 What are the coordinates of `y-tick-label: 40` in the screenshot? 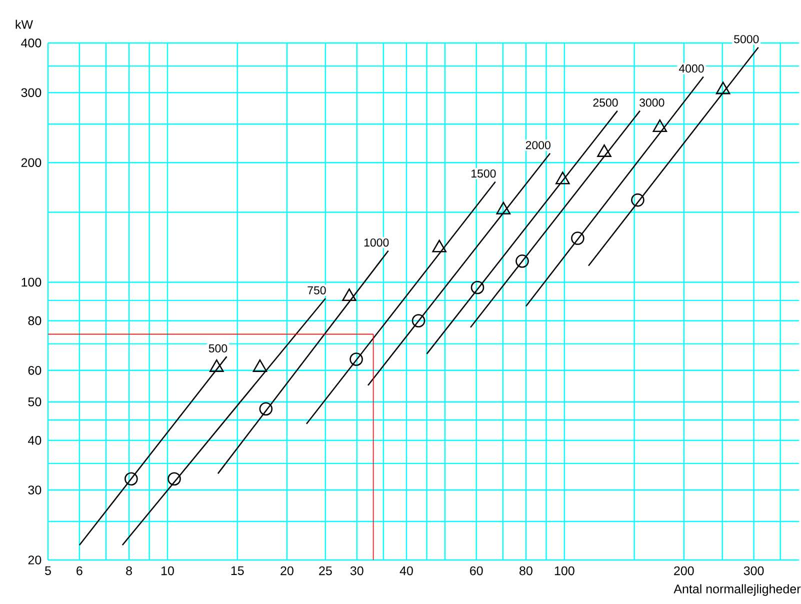 It's located at (35, 440).